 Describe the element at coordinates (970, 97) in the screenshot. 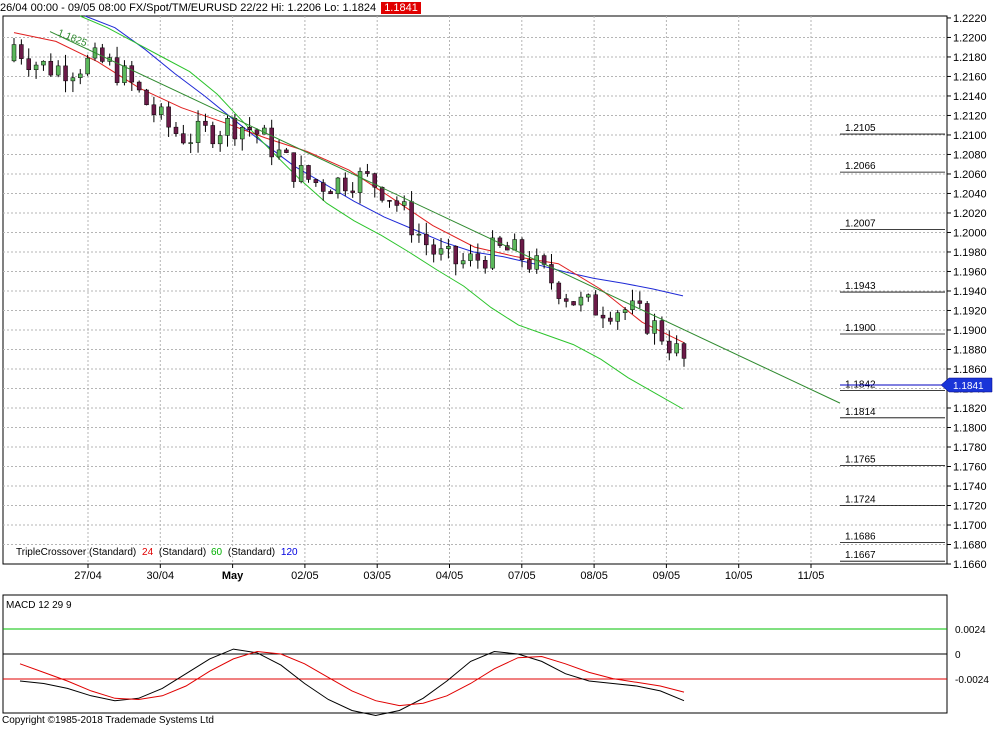

I see `price-tick-label: 1.2140` at that location.